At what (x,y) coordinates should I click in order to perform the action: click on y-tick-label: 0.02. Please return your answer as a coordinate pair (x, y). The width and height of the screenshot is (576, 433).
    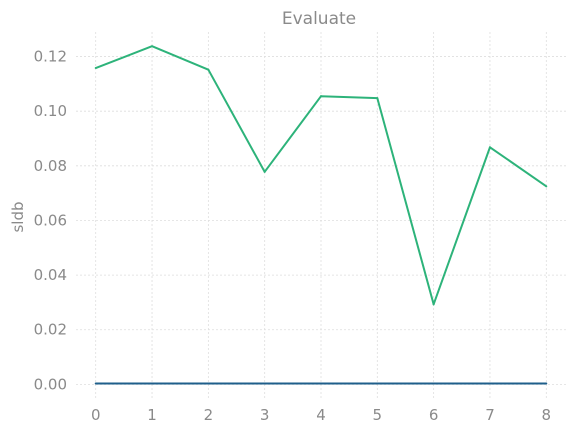
    Looking at the image, I should click on (50, 330).